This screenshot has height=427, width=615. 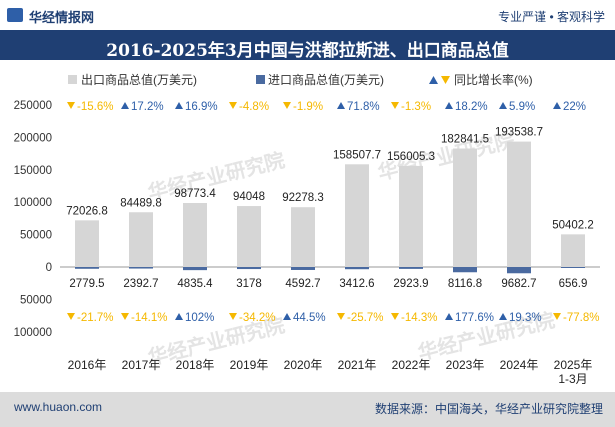 What do you see at coordinates (308, 107) in the screenshot?
I see `export-growth-label: -1.9%` at bounding box center [308, 107].